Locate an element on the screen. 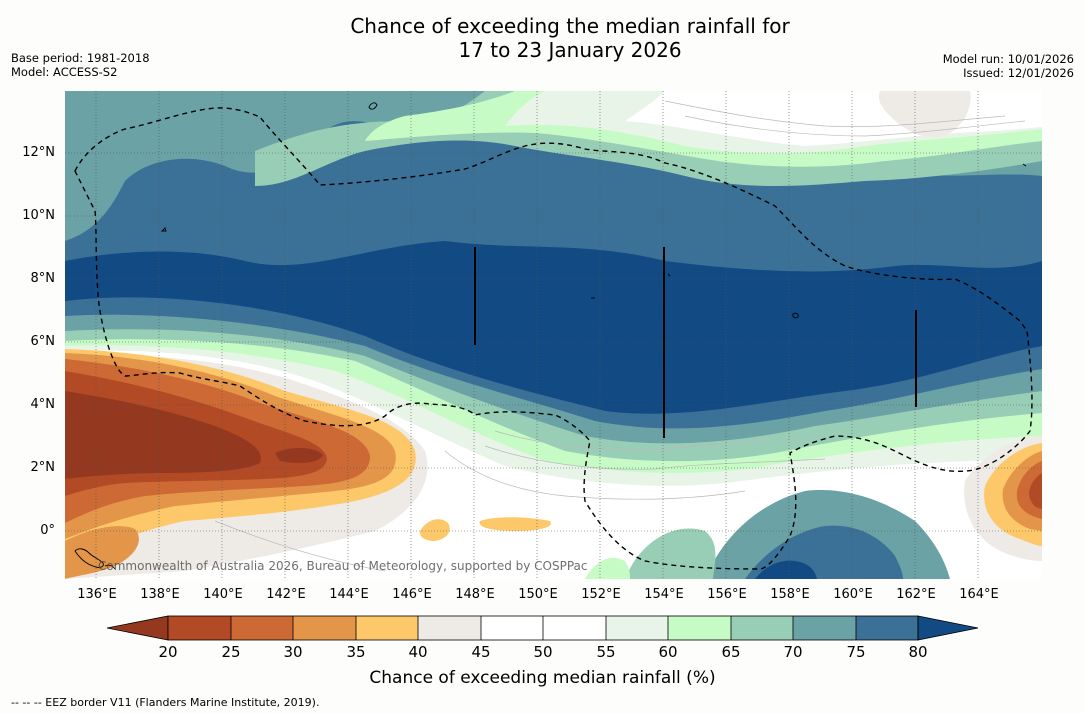  lat-label-8N: 8°N is located at coordinates (43, 278).